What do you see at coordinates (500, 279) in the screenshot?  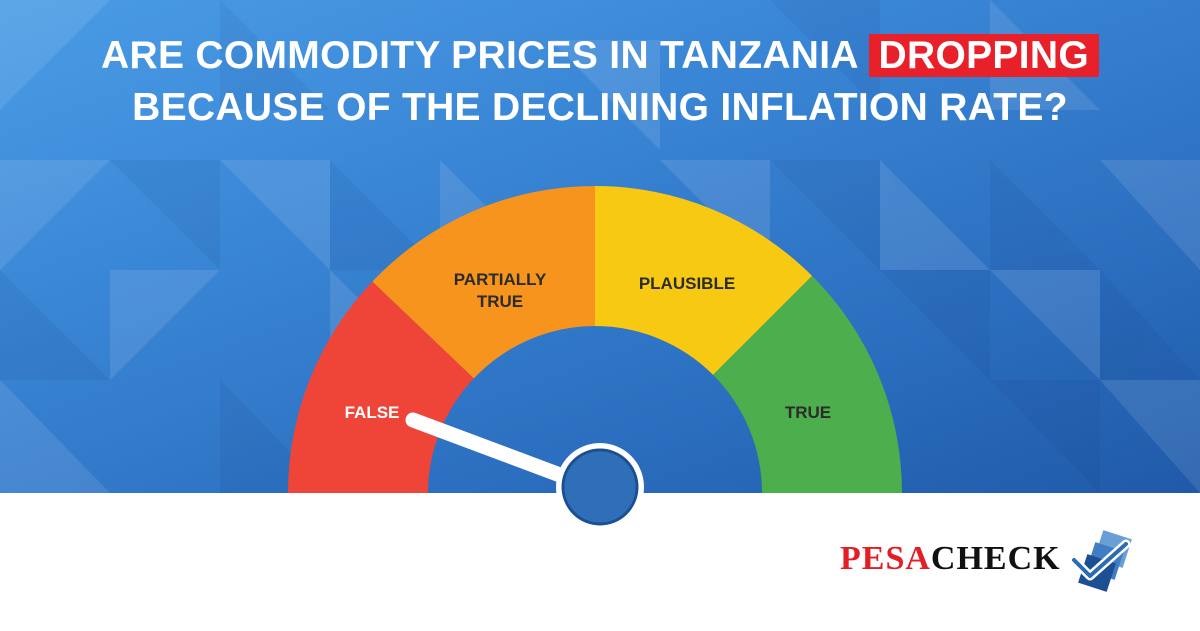 I see `gauge-label-partially: PARTIALLY` at bounding box center [500, 279].